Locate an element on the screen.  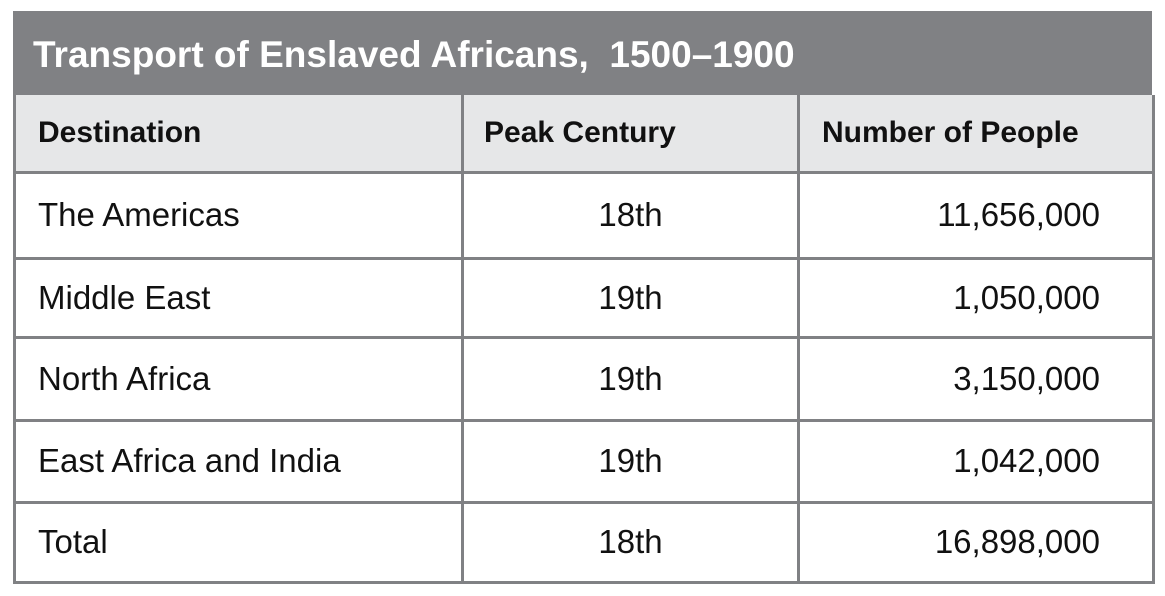
destination-cell: Total is located at coordinates (238, 542).